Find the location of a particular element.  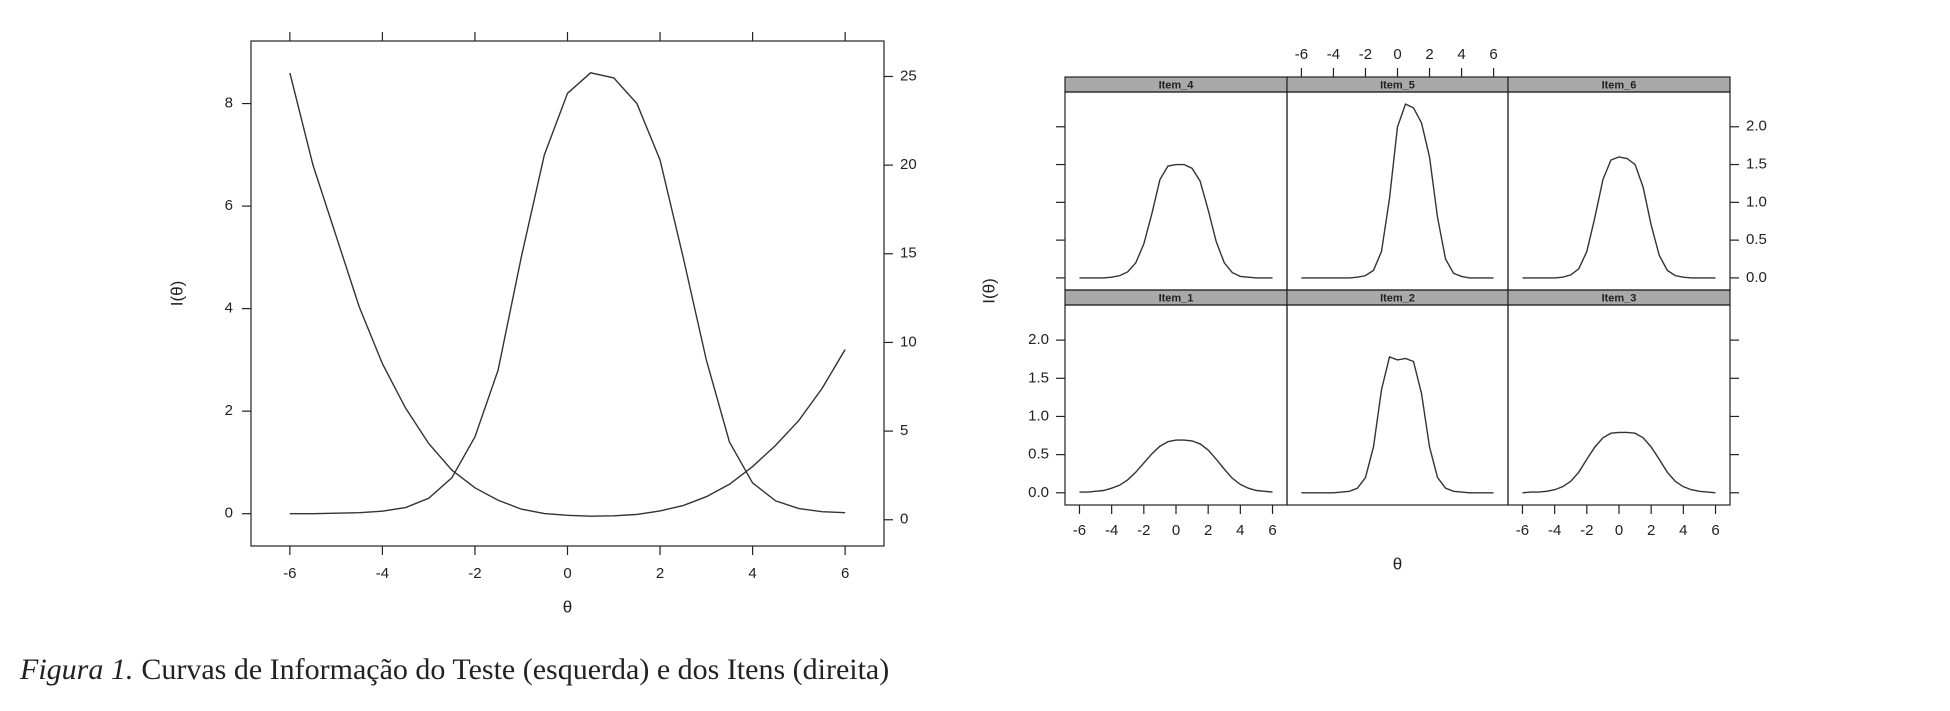

y2-tick-label: 0 is located at coordinates (904, 519).